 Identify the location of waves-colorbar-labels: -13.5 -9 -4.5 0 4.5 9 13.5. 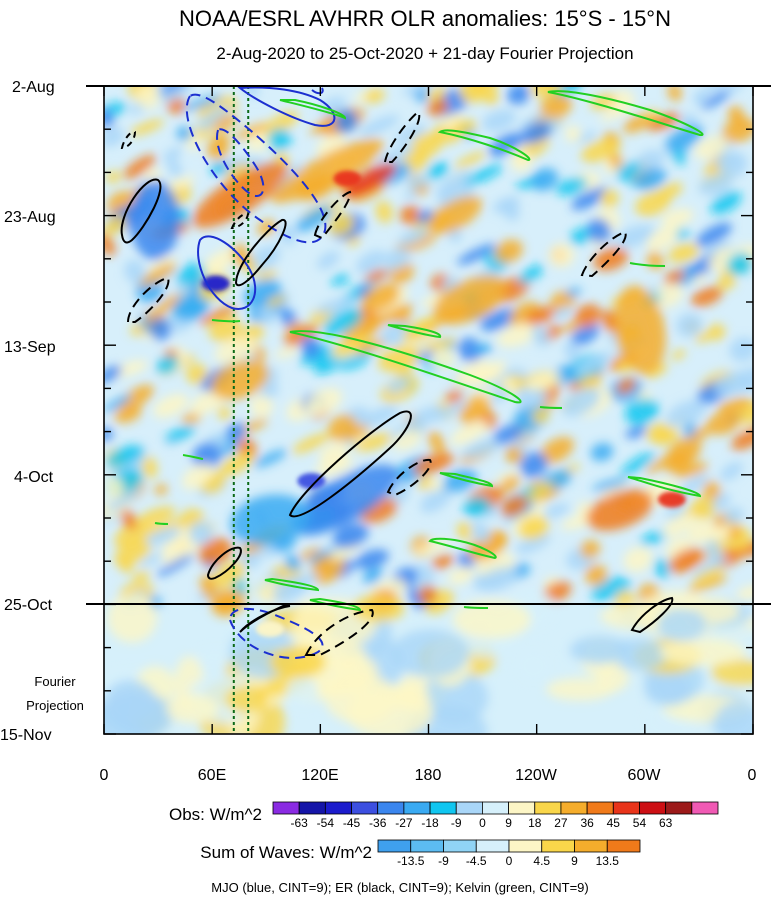
(508, 861).